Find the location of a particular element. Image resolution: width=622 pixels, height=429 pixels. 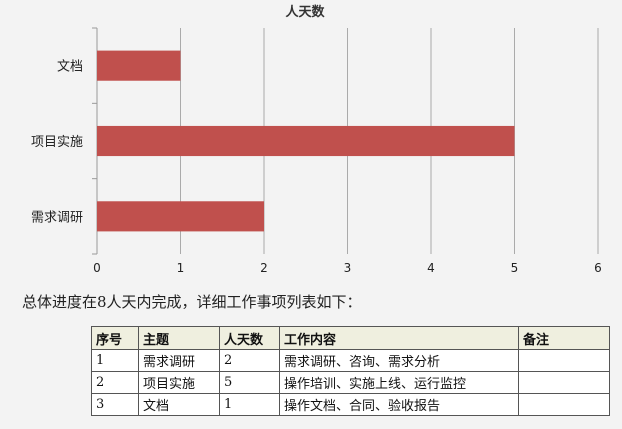

cell-index: 1 is located at coordinates (115, 360).